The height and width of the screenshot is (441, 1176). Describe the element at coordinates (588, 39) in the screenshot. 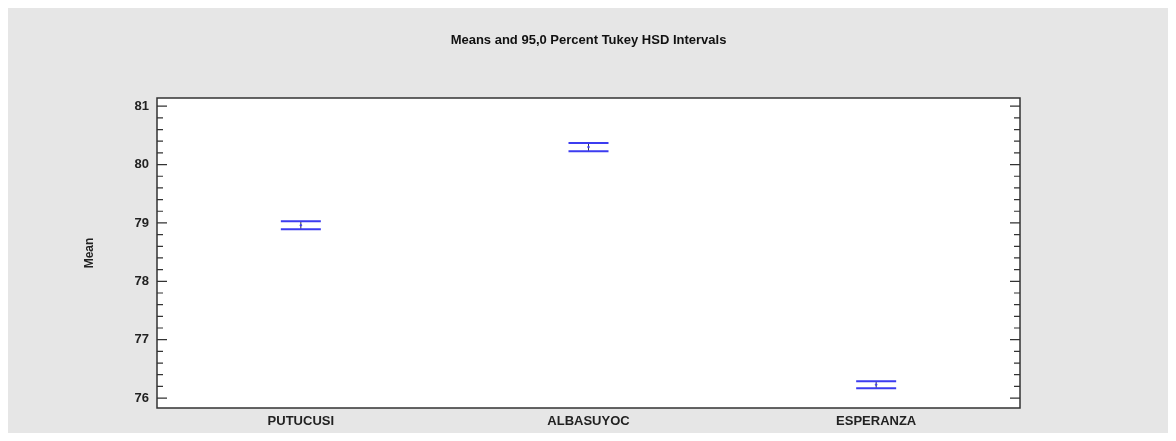

I see `chart-title: Means and 95,0 Percent Tukey HSD Intervals` at that location.